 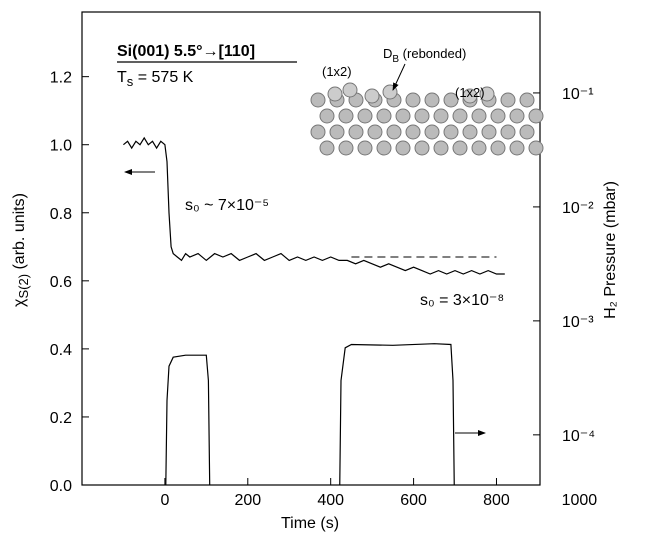 What do you see at coordinates (61, 214) in the screenshot?
I see `y-tick-label: 0.8` at bounding box center [61, 214].